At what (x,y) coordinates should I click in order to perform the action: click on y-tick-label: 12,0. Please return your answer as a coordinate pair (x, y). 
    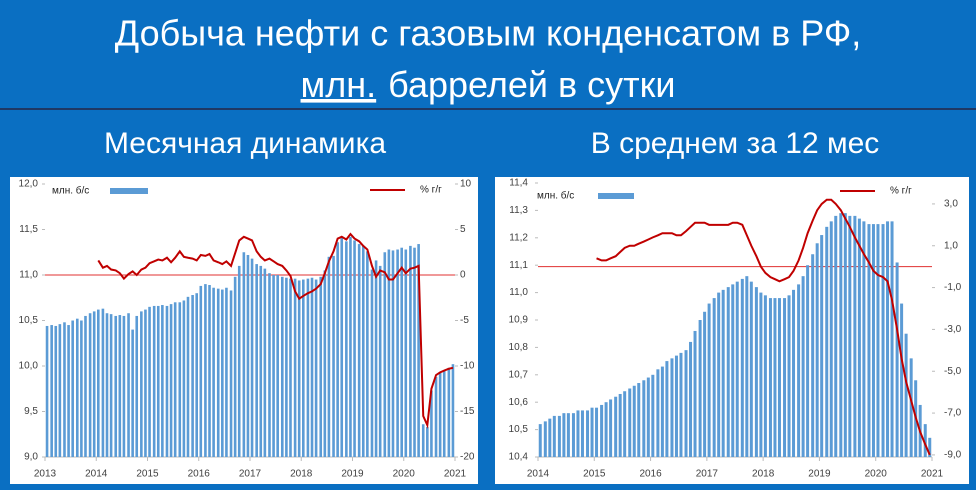
    Looking at the image, I should click on (29, 184).